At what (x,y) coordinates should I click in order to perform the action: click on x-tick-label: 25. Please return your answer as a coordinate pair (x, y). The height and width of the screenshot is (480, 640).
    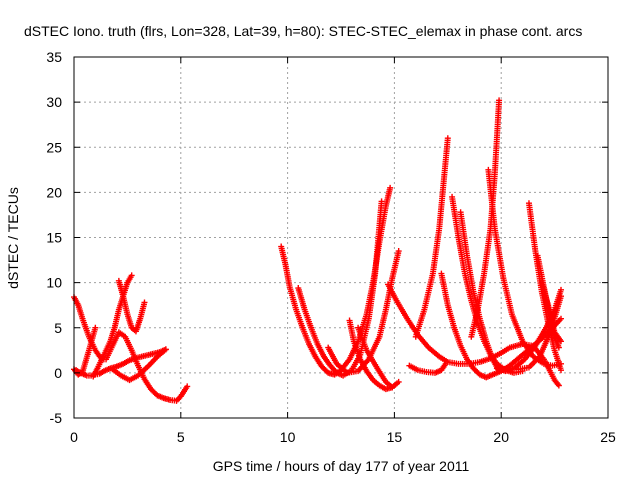
    Looking at the image, I should click on (608, 437).